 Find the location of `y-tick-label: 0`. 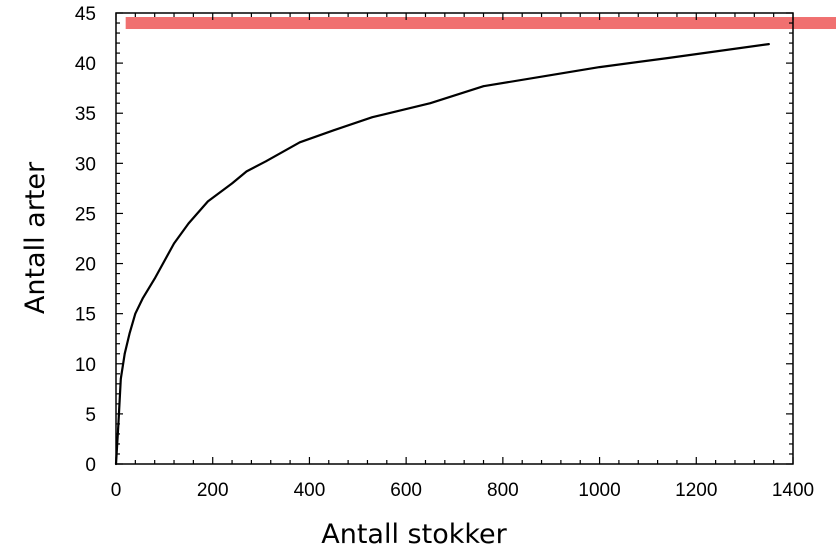

y-tick-label: 0 is located at coordinates (90, 465).